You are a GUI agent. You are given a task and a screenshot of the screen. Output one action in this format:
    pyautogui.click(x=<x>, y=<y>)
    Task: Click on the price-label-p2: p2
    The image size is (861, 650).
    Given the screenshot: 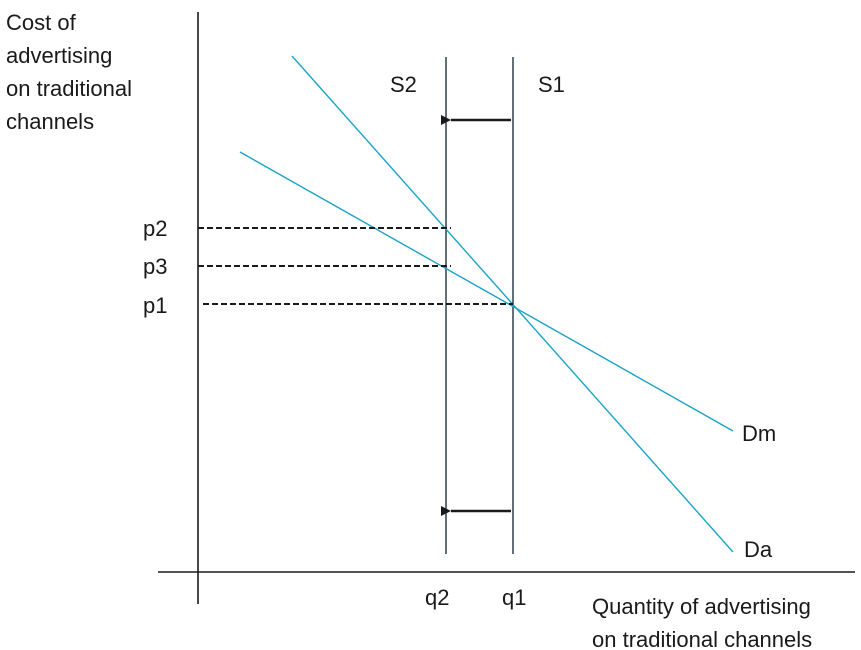 What is the action you would take?
    pyautogui.click(x=155, y=228)
    